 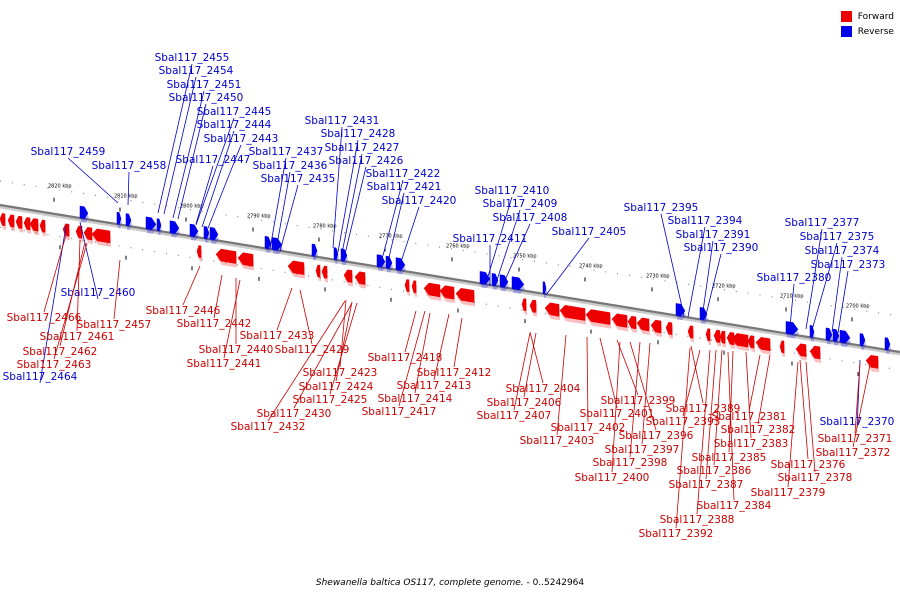 What do you see at coordinates (617, 414) in the screenshot?
I see `gene-label: Sbal117_2401` at bounding box center [617, 414].